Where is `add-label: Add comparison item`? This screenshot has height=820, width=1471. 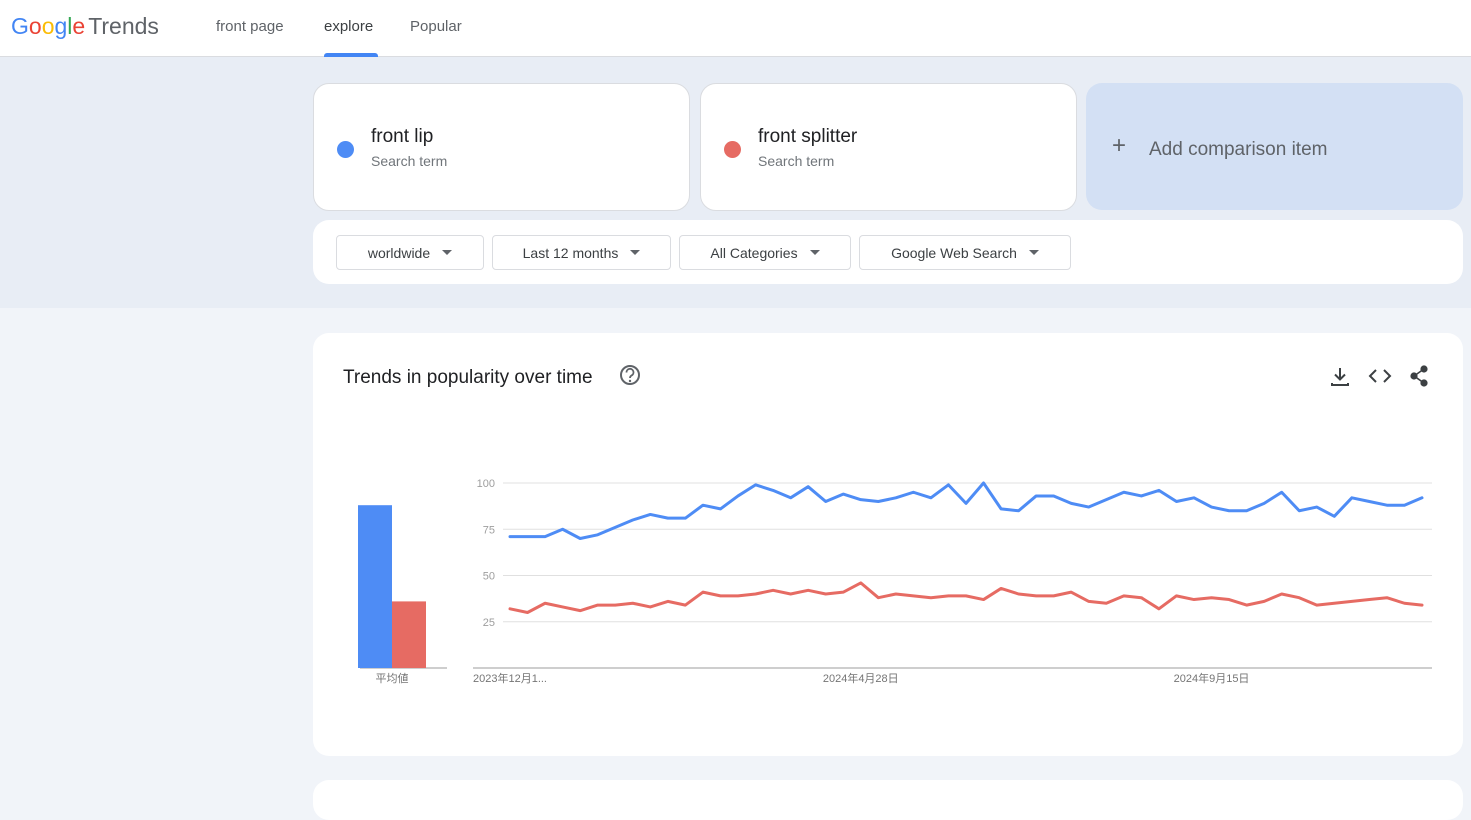 add-label: Add comparison item is located at coordinates (1238, 149).